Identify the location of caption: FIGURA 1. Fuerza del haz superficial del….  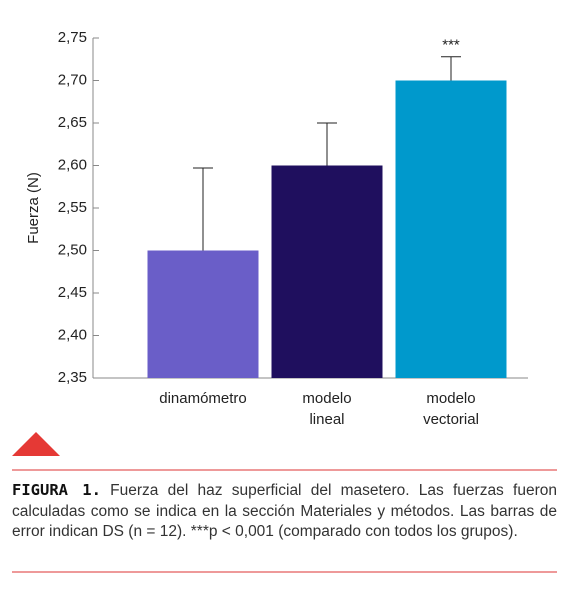
(284, 511).